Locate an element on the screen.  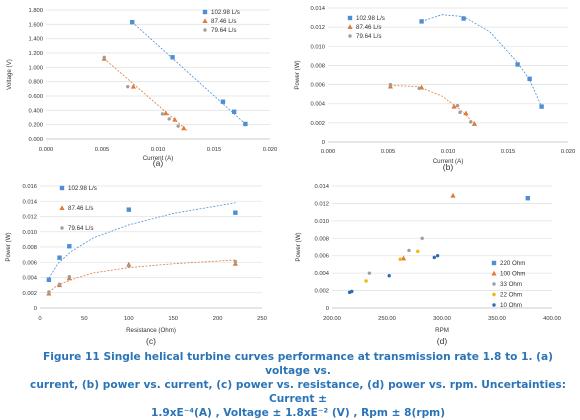
legend-entry: 87.46 L/s is located at coordinates (80, 208).